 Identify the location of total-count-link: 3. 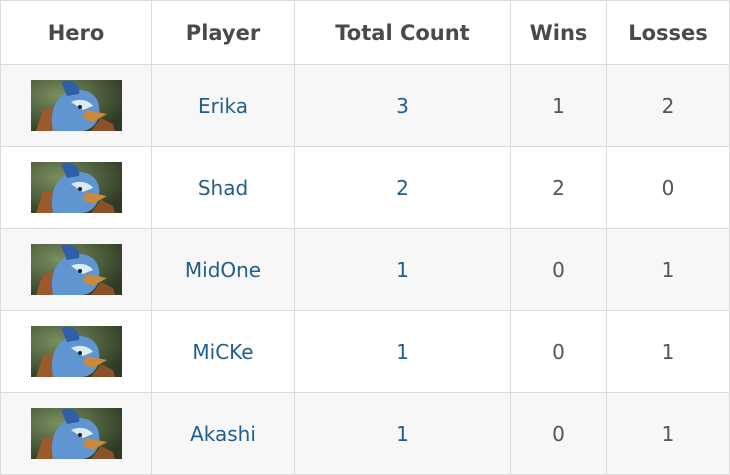
(402, 105).